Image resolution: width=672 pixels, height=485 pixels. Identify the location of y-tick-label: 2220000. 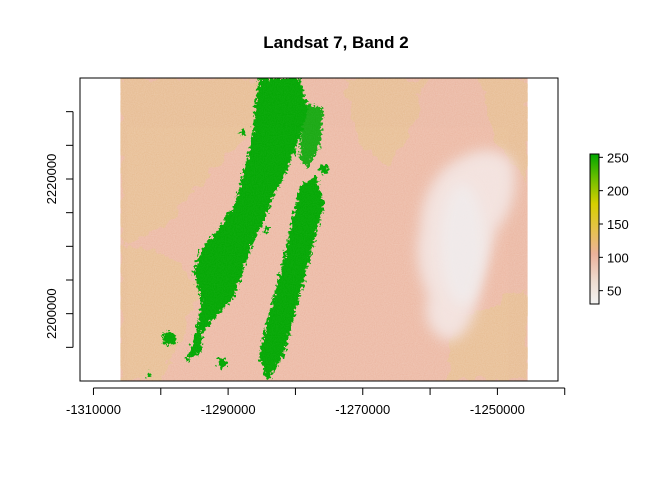
(51, 179).